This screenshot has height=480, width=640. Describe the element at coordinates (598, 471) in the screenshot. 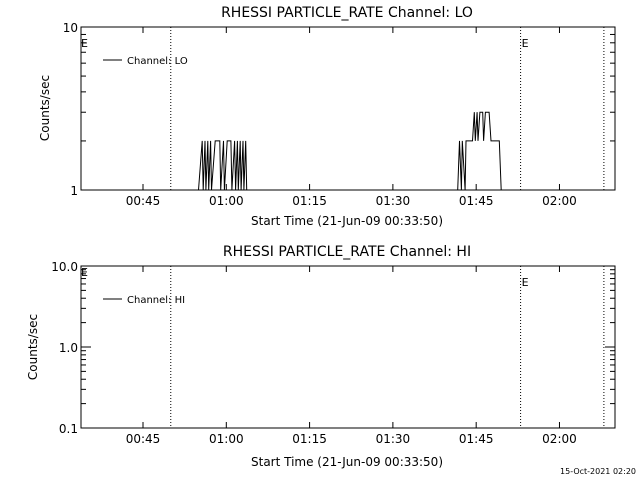

I see `footer-timestamp: 15-Oct-2021 02:20` at that location.